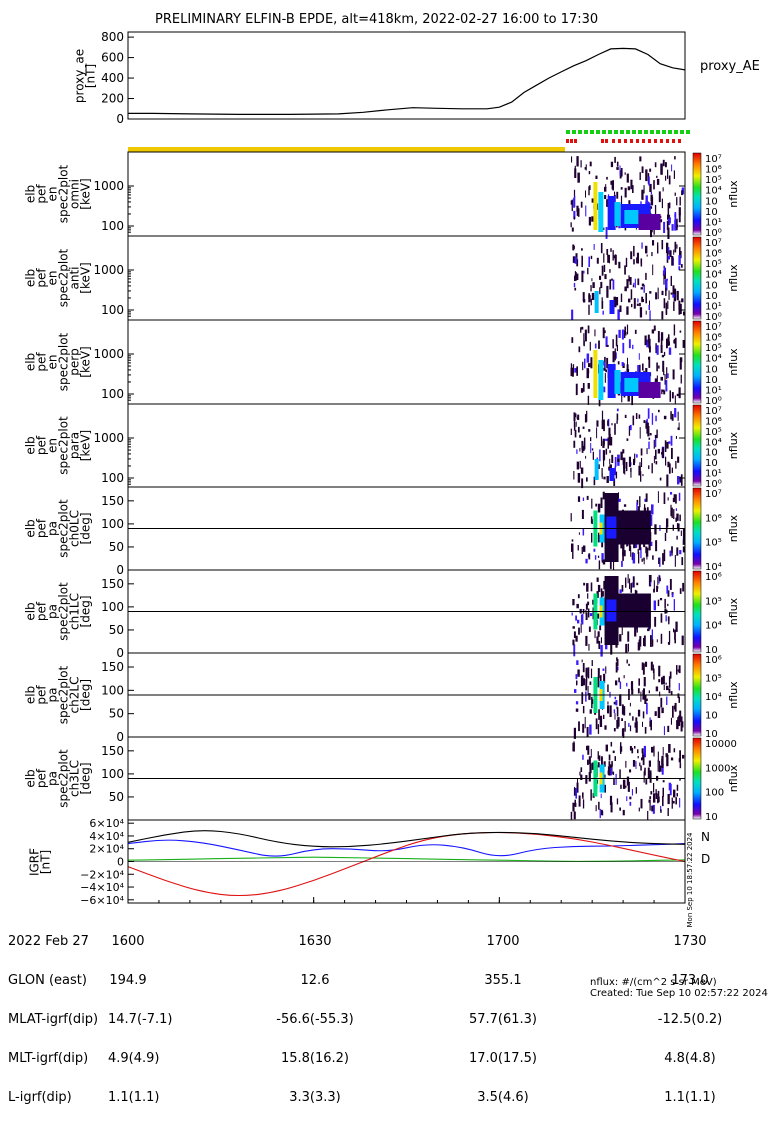 The height and width of the screenshot is (1131, 775). Describe the element at coordinates (315, 1019) in the screenshot. I see `footer-cell: -56.6(-55.3)` at that location.